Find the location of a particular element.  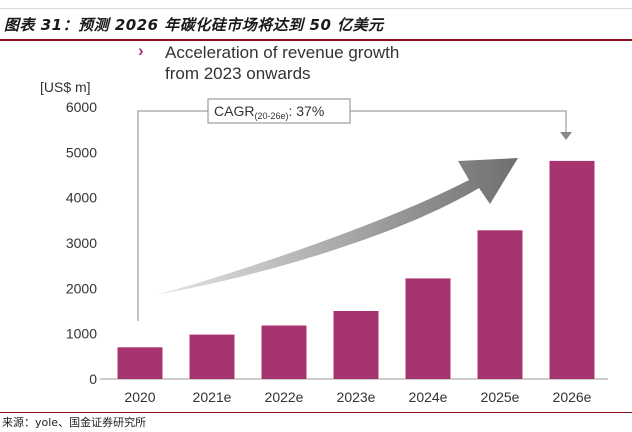

bottom-rule is located at coordinates (316, 412).